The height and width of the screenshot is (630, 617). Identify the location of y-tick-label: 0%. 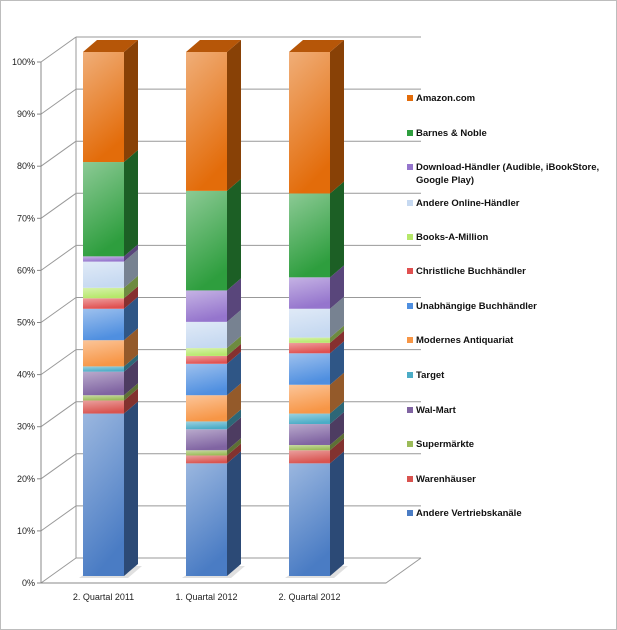
(28, 583).